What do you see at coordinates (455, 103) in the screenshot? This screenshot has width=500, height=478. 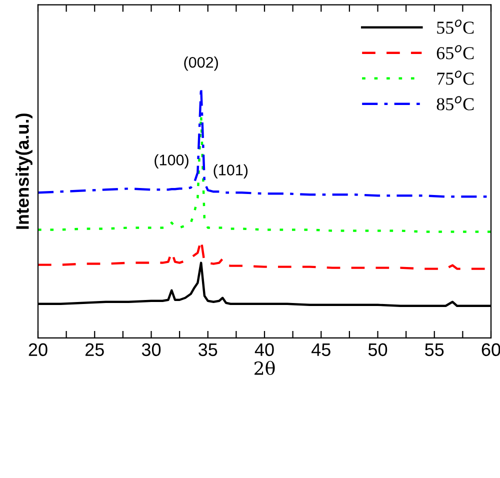 I see `legend-label: 85$^{o}$C` at bounding box center [455, 103].